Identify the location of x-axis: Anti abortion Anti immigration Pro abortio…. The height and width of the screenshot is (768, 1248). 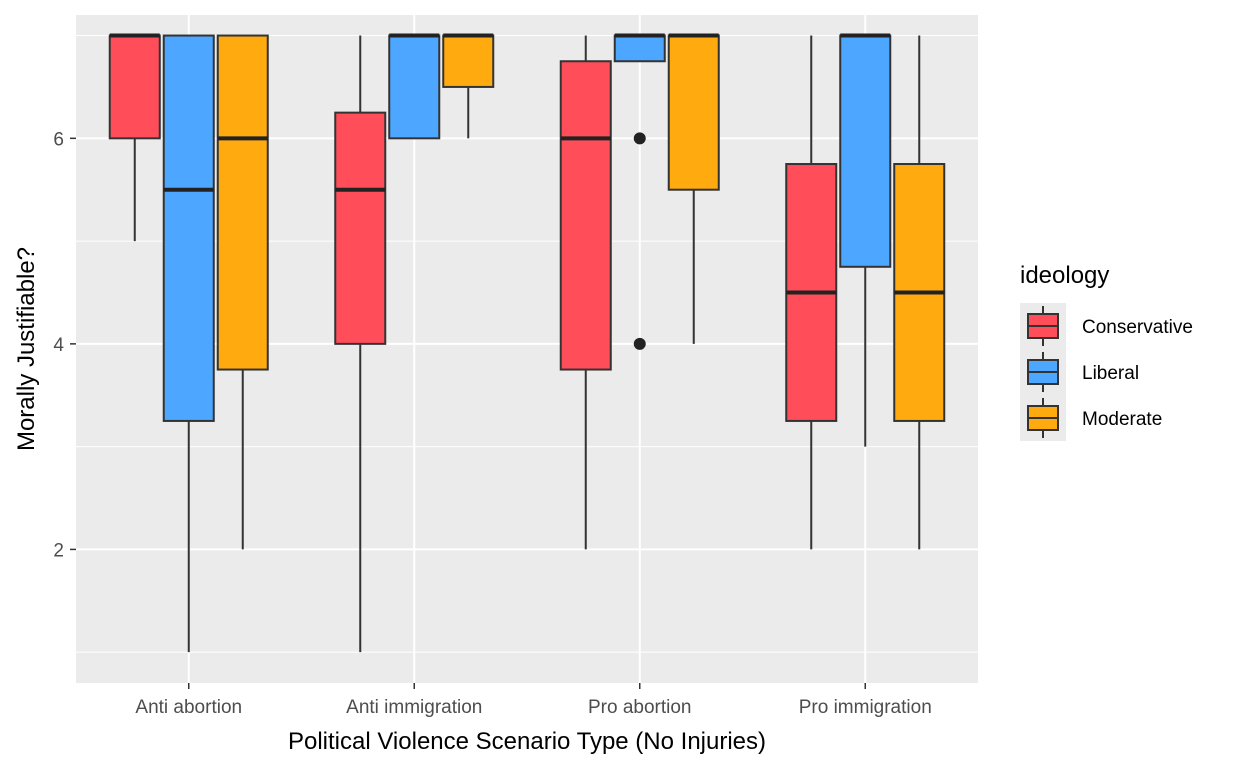
(533, 700).